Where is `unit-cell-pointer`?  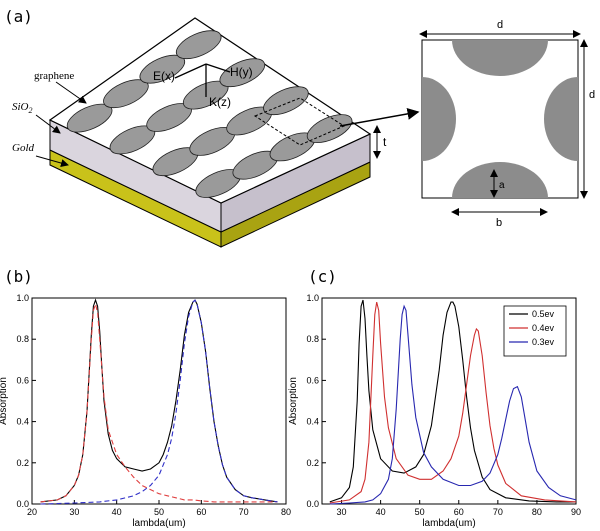
unit-cell-pointer is located at coordinates (379, 117).